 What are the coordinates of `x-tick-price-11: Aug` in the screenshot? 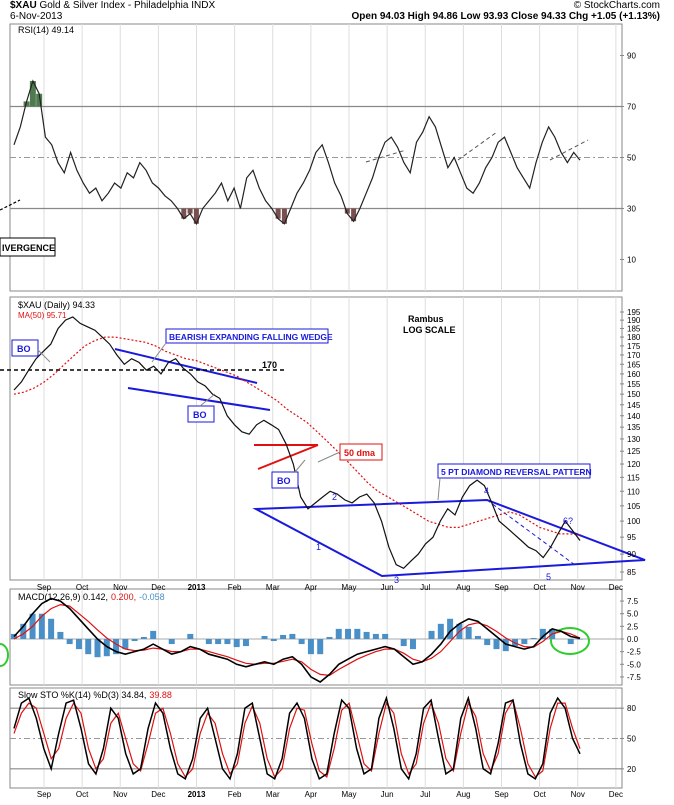 It's located at (463, 587).